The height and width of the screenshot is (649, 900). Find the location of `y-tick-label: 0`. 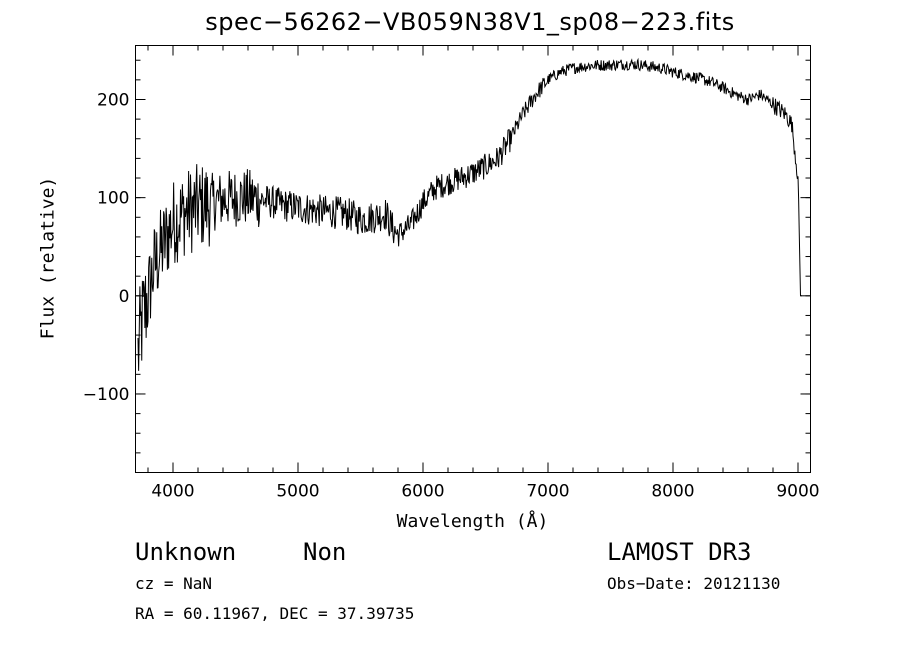

y-tick-label: 0 is located at coordinates (124, 297).